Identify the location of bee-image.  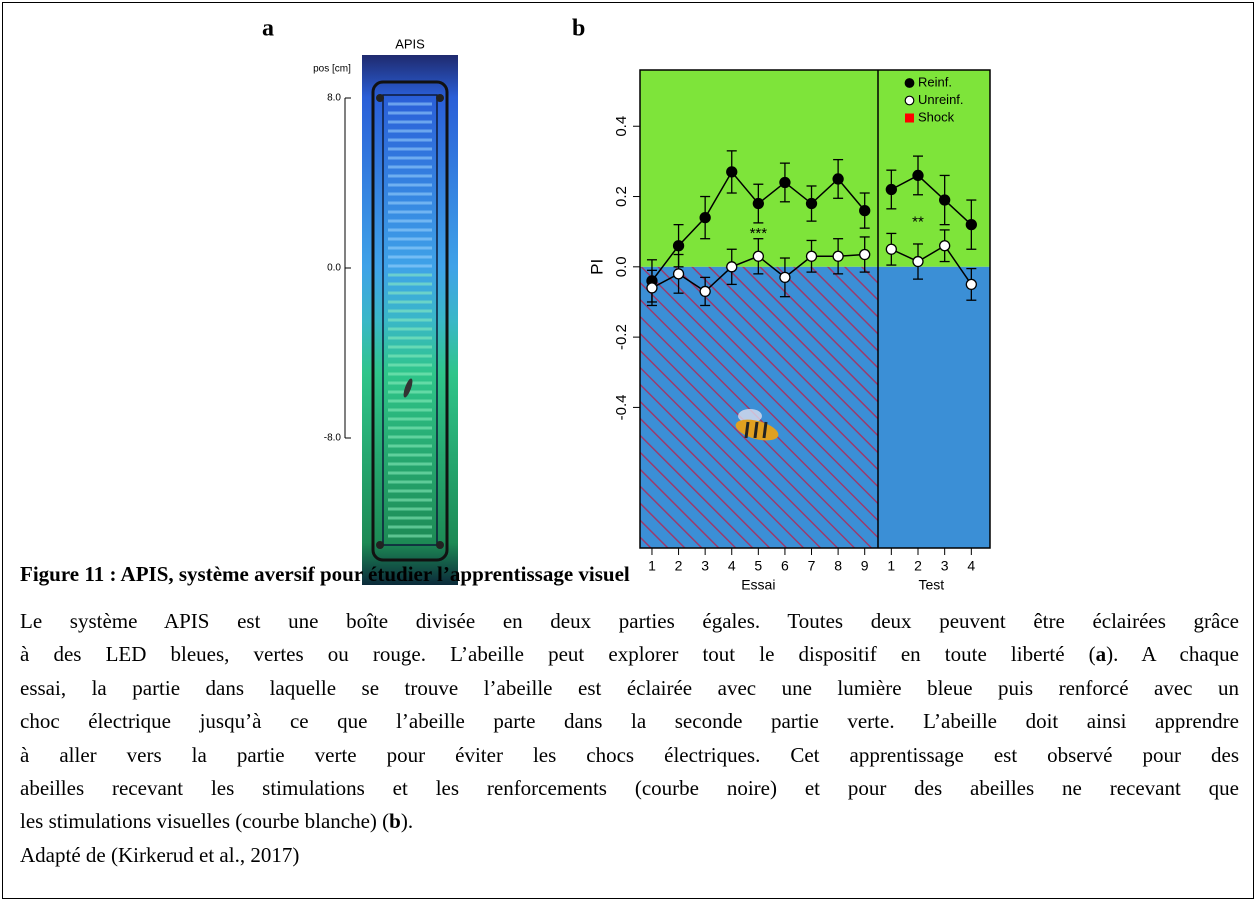
(757, 425).